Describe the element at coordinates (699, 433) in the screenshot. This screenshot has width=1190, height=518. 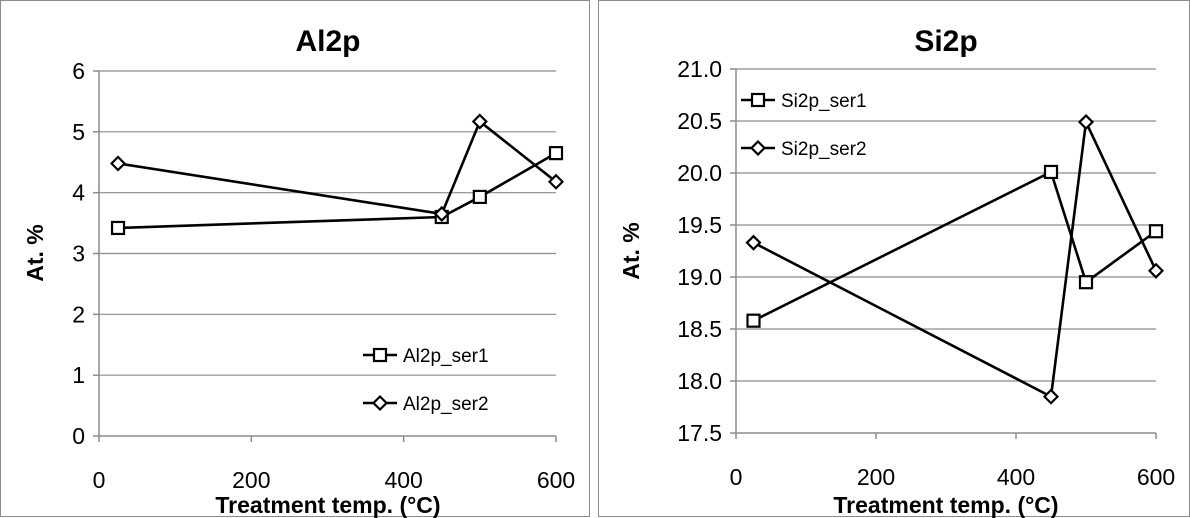
I see `y-tick-label: 17.5` at that location.